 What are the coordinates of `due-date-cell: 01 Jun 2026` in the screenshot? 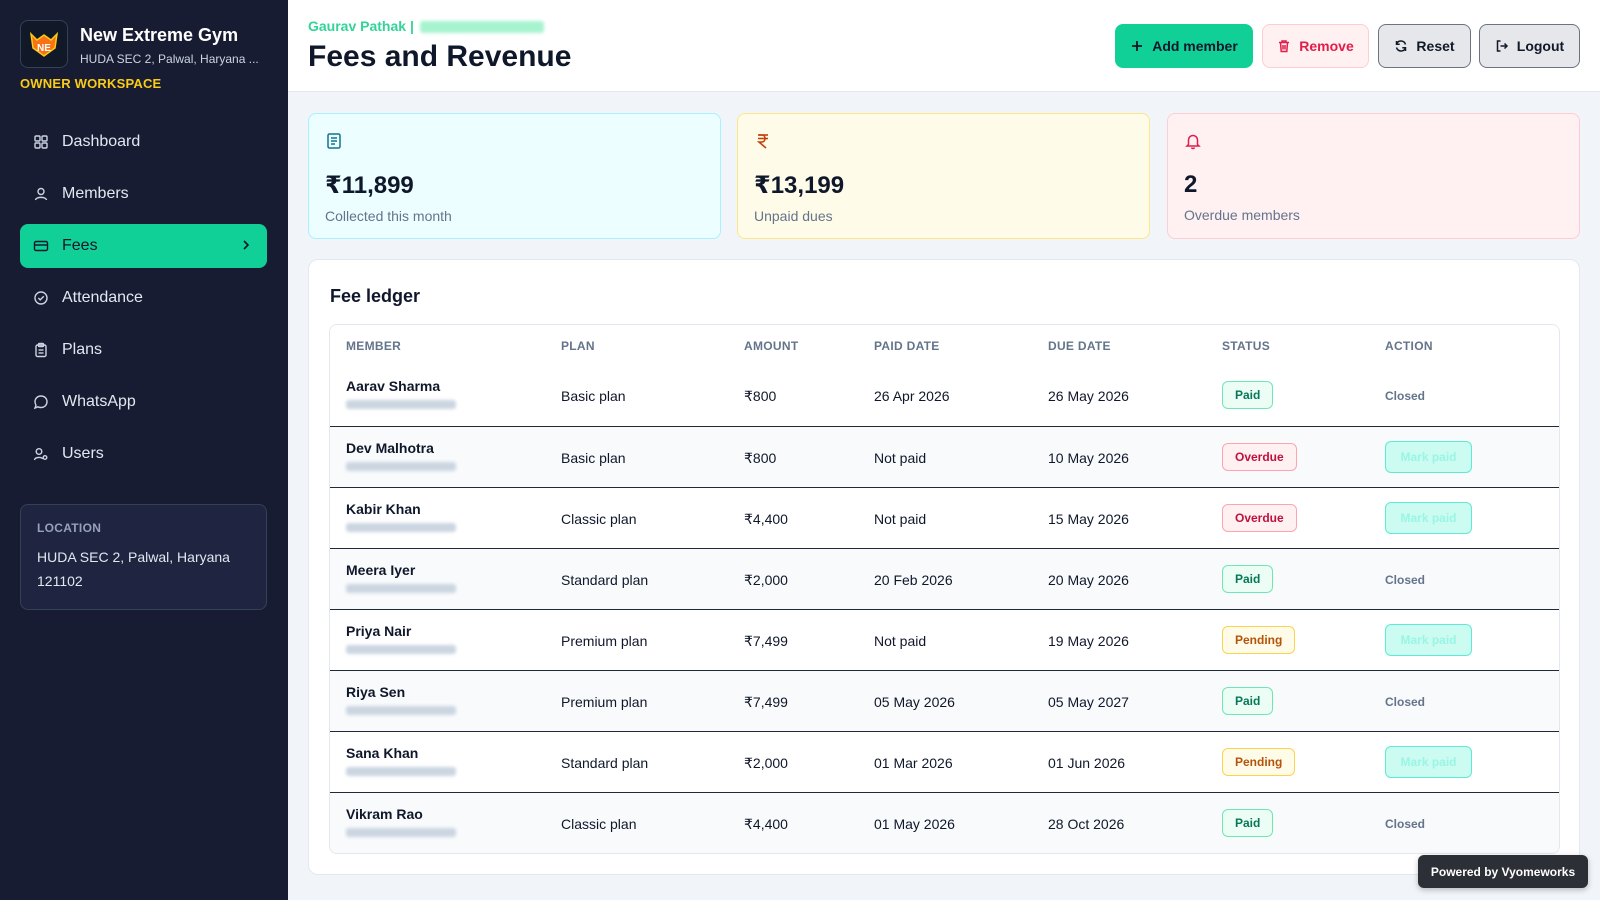 It's located at (1087, 763).